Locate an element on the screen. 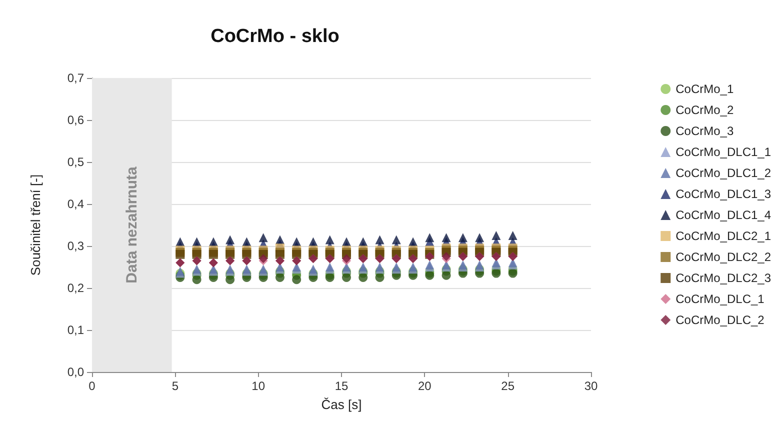 The width and height of the screenshot is (784, 448). y-tick-label: 0,0 is located at coordinates (75, 372).